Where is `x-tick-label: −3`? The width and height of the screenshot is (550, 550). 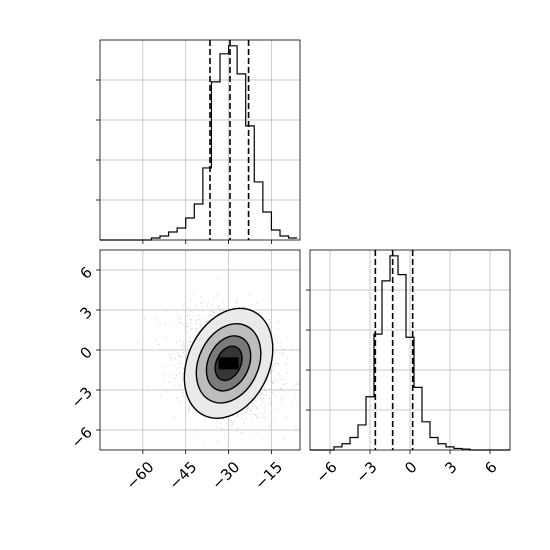
x-tick-label: −3 is located at coordinates (366, 472).